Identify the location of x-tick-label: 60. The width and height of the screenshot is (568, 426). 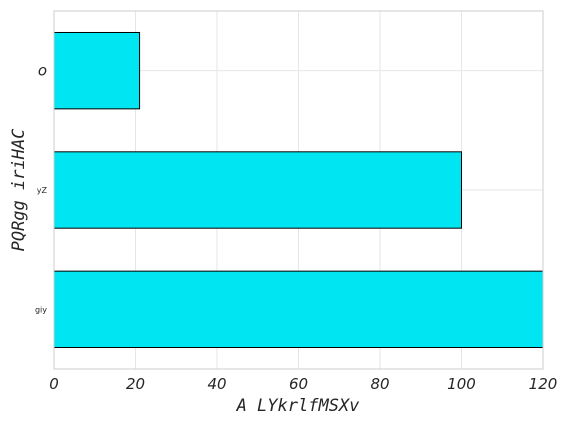
(298, 384).